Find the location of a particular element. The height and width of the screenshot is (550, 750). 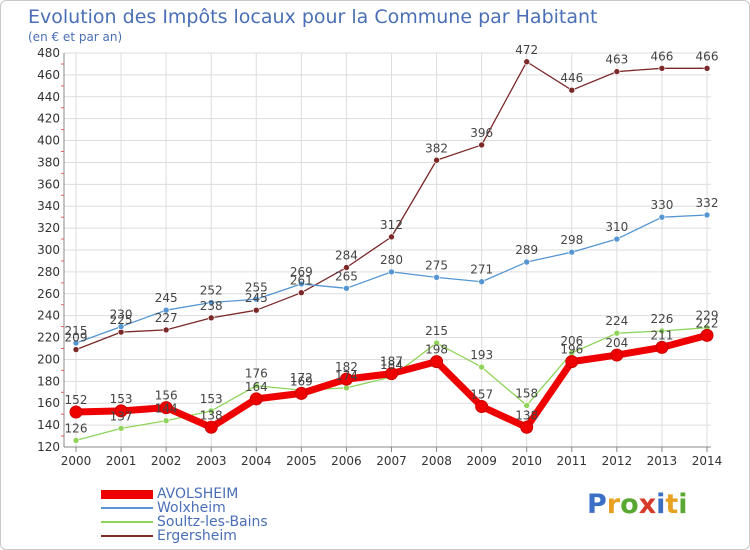

data-label: 182 is located at coordinates (346, 367).